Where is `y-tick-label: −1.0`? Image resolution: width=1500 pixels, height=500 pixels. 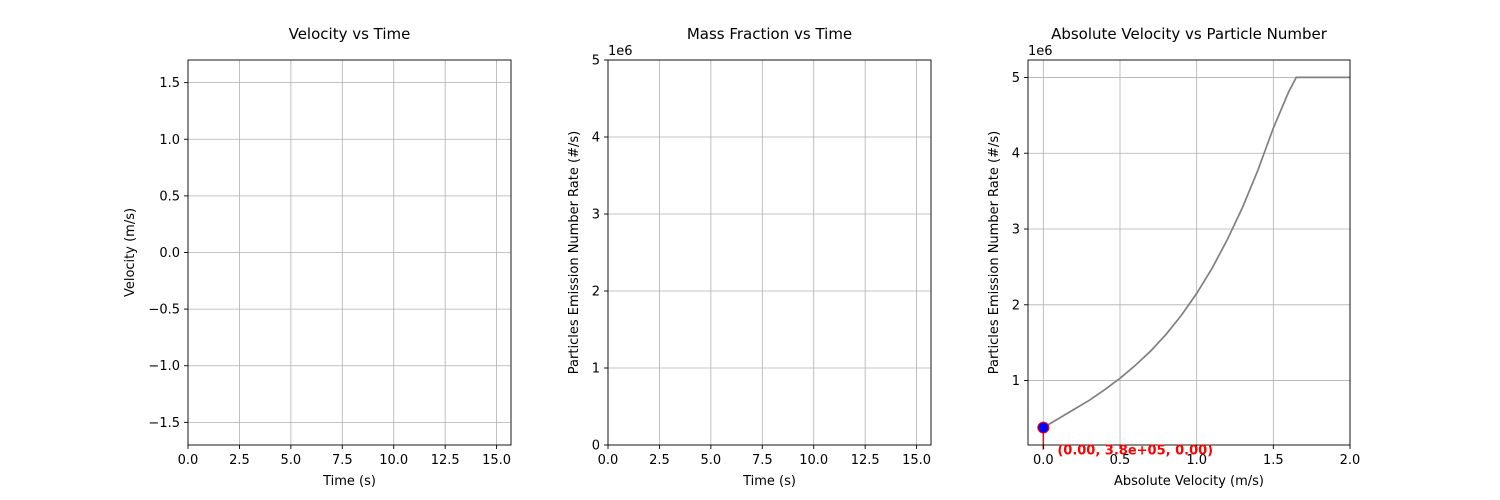
y-tick-label: −1.0 is located at coordinates (164, 366).